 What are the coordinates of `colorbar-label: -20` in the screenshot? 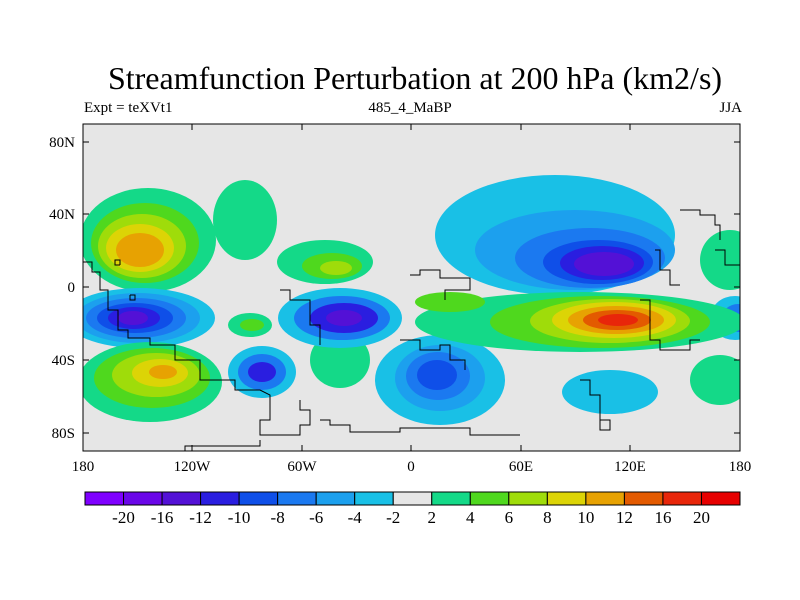 It's located at (123, 517).